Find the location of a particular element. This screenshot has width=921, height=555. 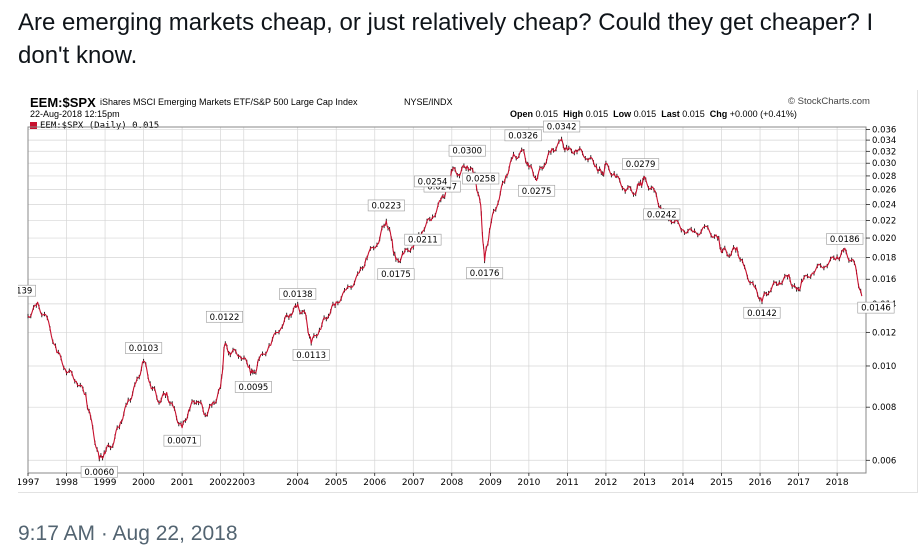

x-tick-label: 1999 is located at coordinates (105, 483).